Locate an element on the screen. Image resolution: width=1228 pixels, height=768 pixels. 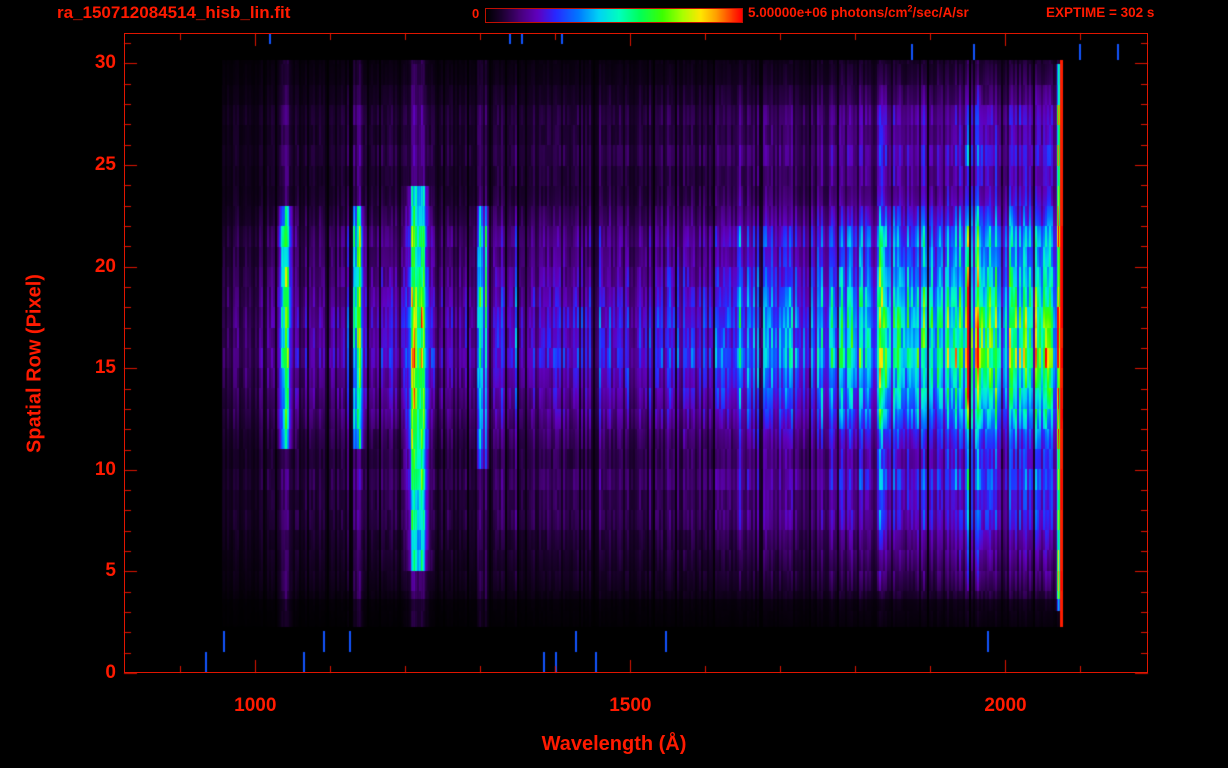
y-tick-label: 5 is located at coordinates (110, 571).